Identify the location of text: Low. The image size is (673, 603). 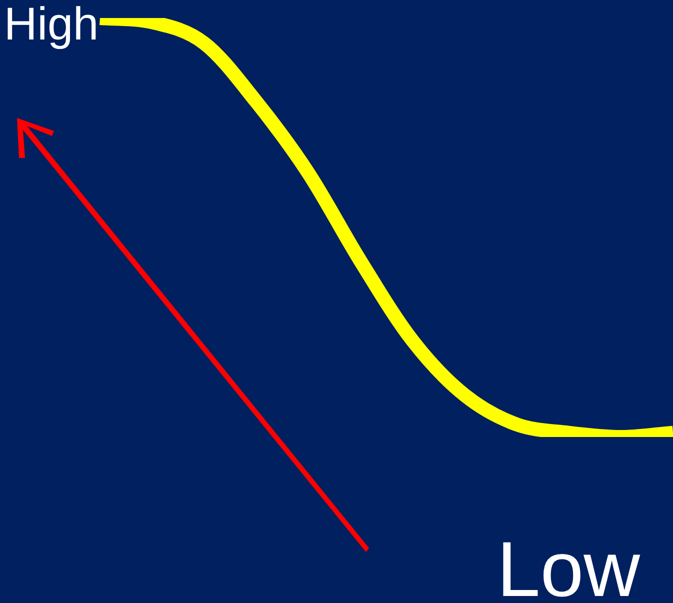
(568, 564).